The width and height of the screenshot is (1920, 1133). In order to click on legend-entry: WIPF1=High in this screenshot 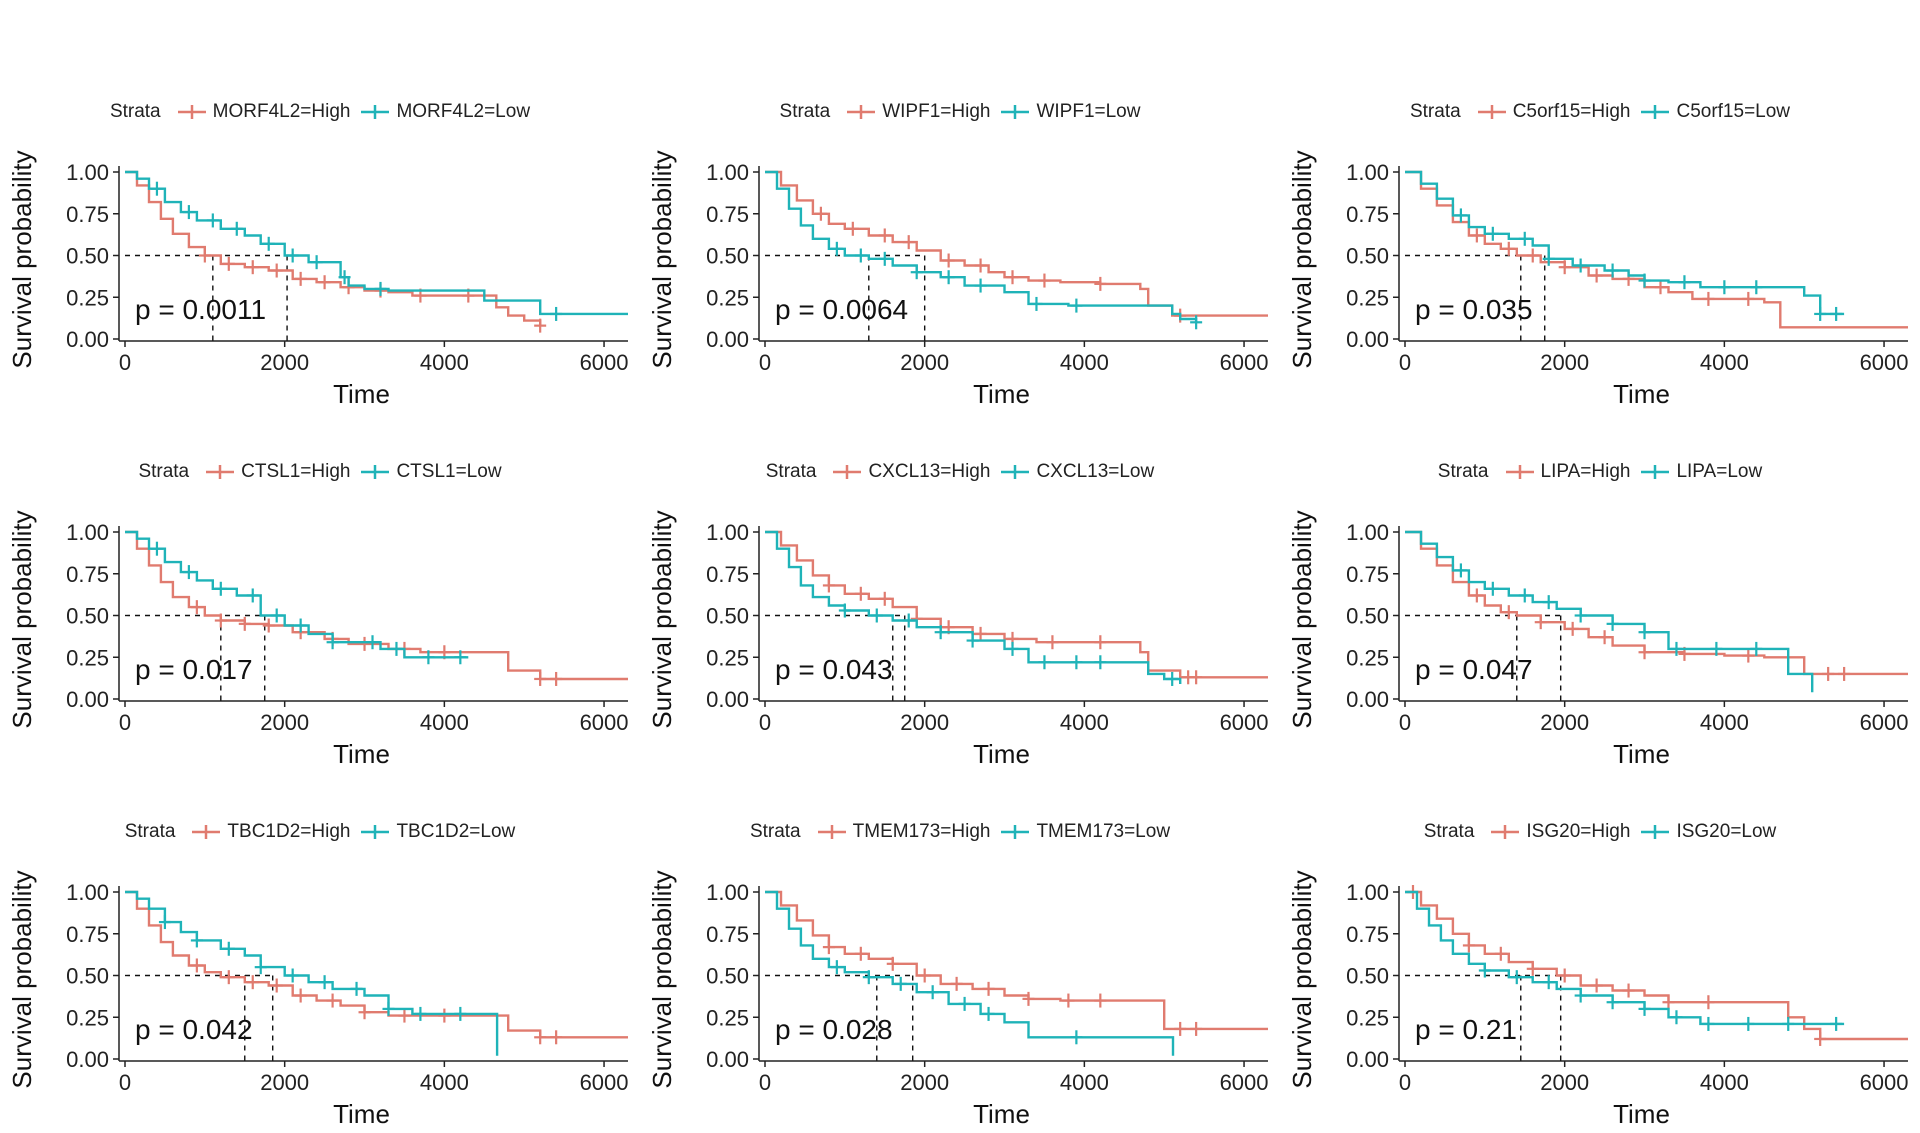, I will do `click(918, 112)`.